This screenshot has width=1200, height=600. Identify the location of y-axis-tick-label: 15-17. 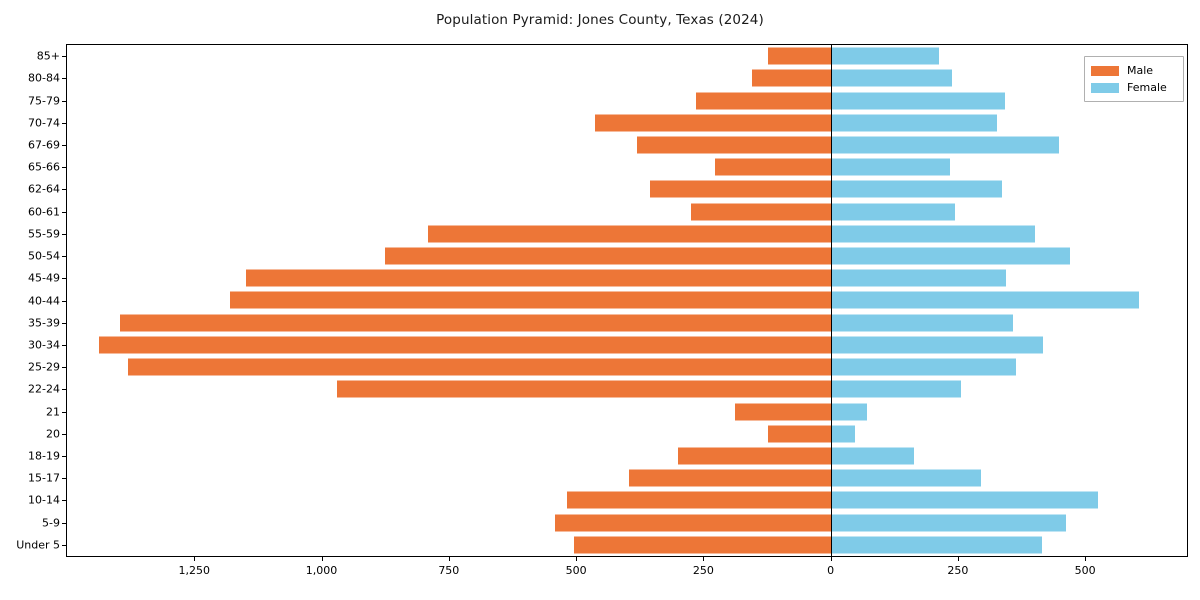
(44, 478).